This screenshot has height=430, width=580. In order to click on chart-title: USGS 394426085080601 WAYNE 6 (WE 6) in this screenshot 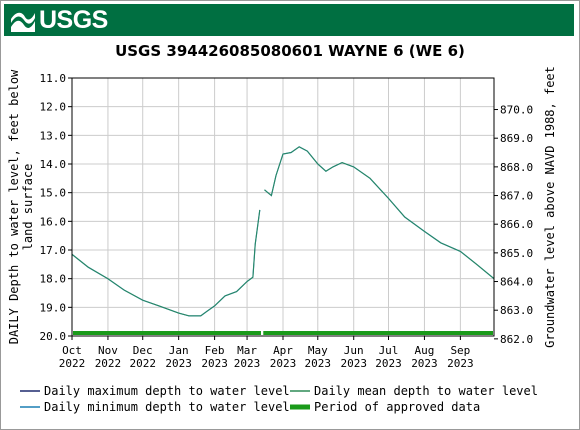, I will do `click(290, 51)`.